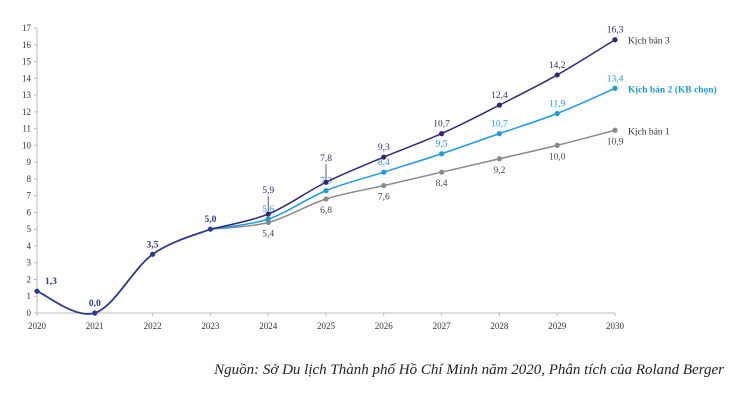  I want to click on historical-line, so click(123, 271).